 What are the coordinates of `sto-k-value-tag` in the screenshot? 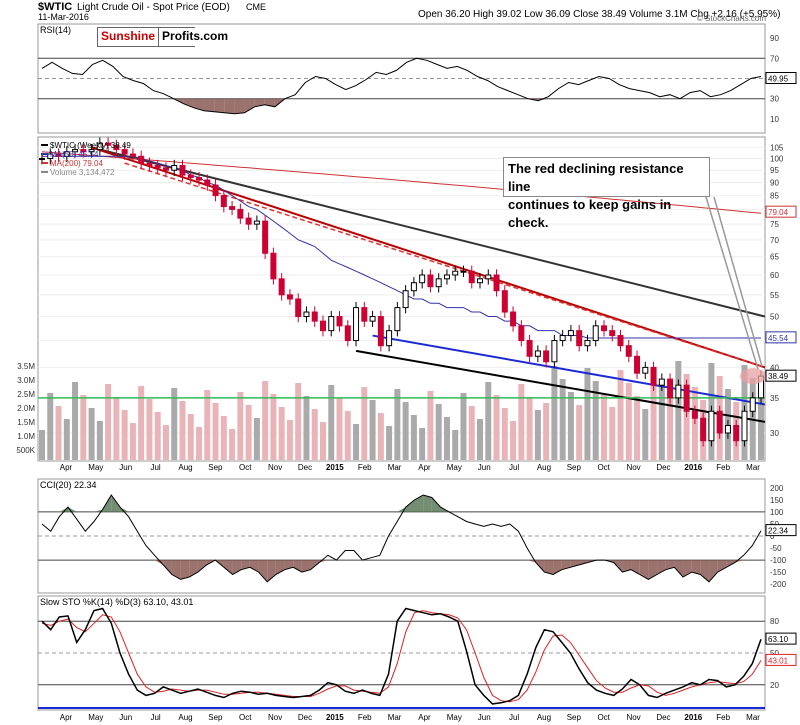 It's located at (781, 638).